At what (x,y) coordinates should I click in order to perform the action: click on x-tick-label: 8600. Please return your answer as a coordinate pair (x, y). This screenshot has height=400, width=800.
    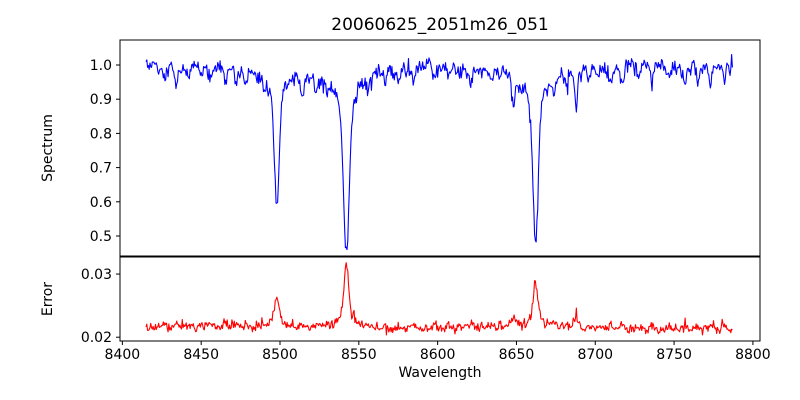
    Looking at the image, I should click on (438, 355).